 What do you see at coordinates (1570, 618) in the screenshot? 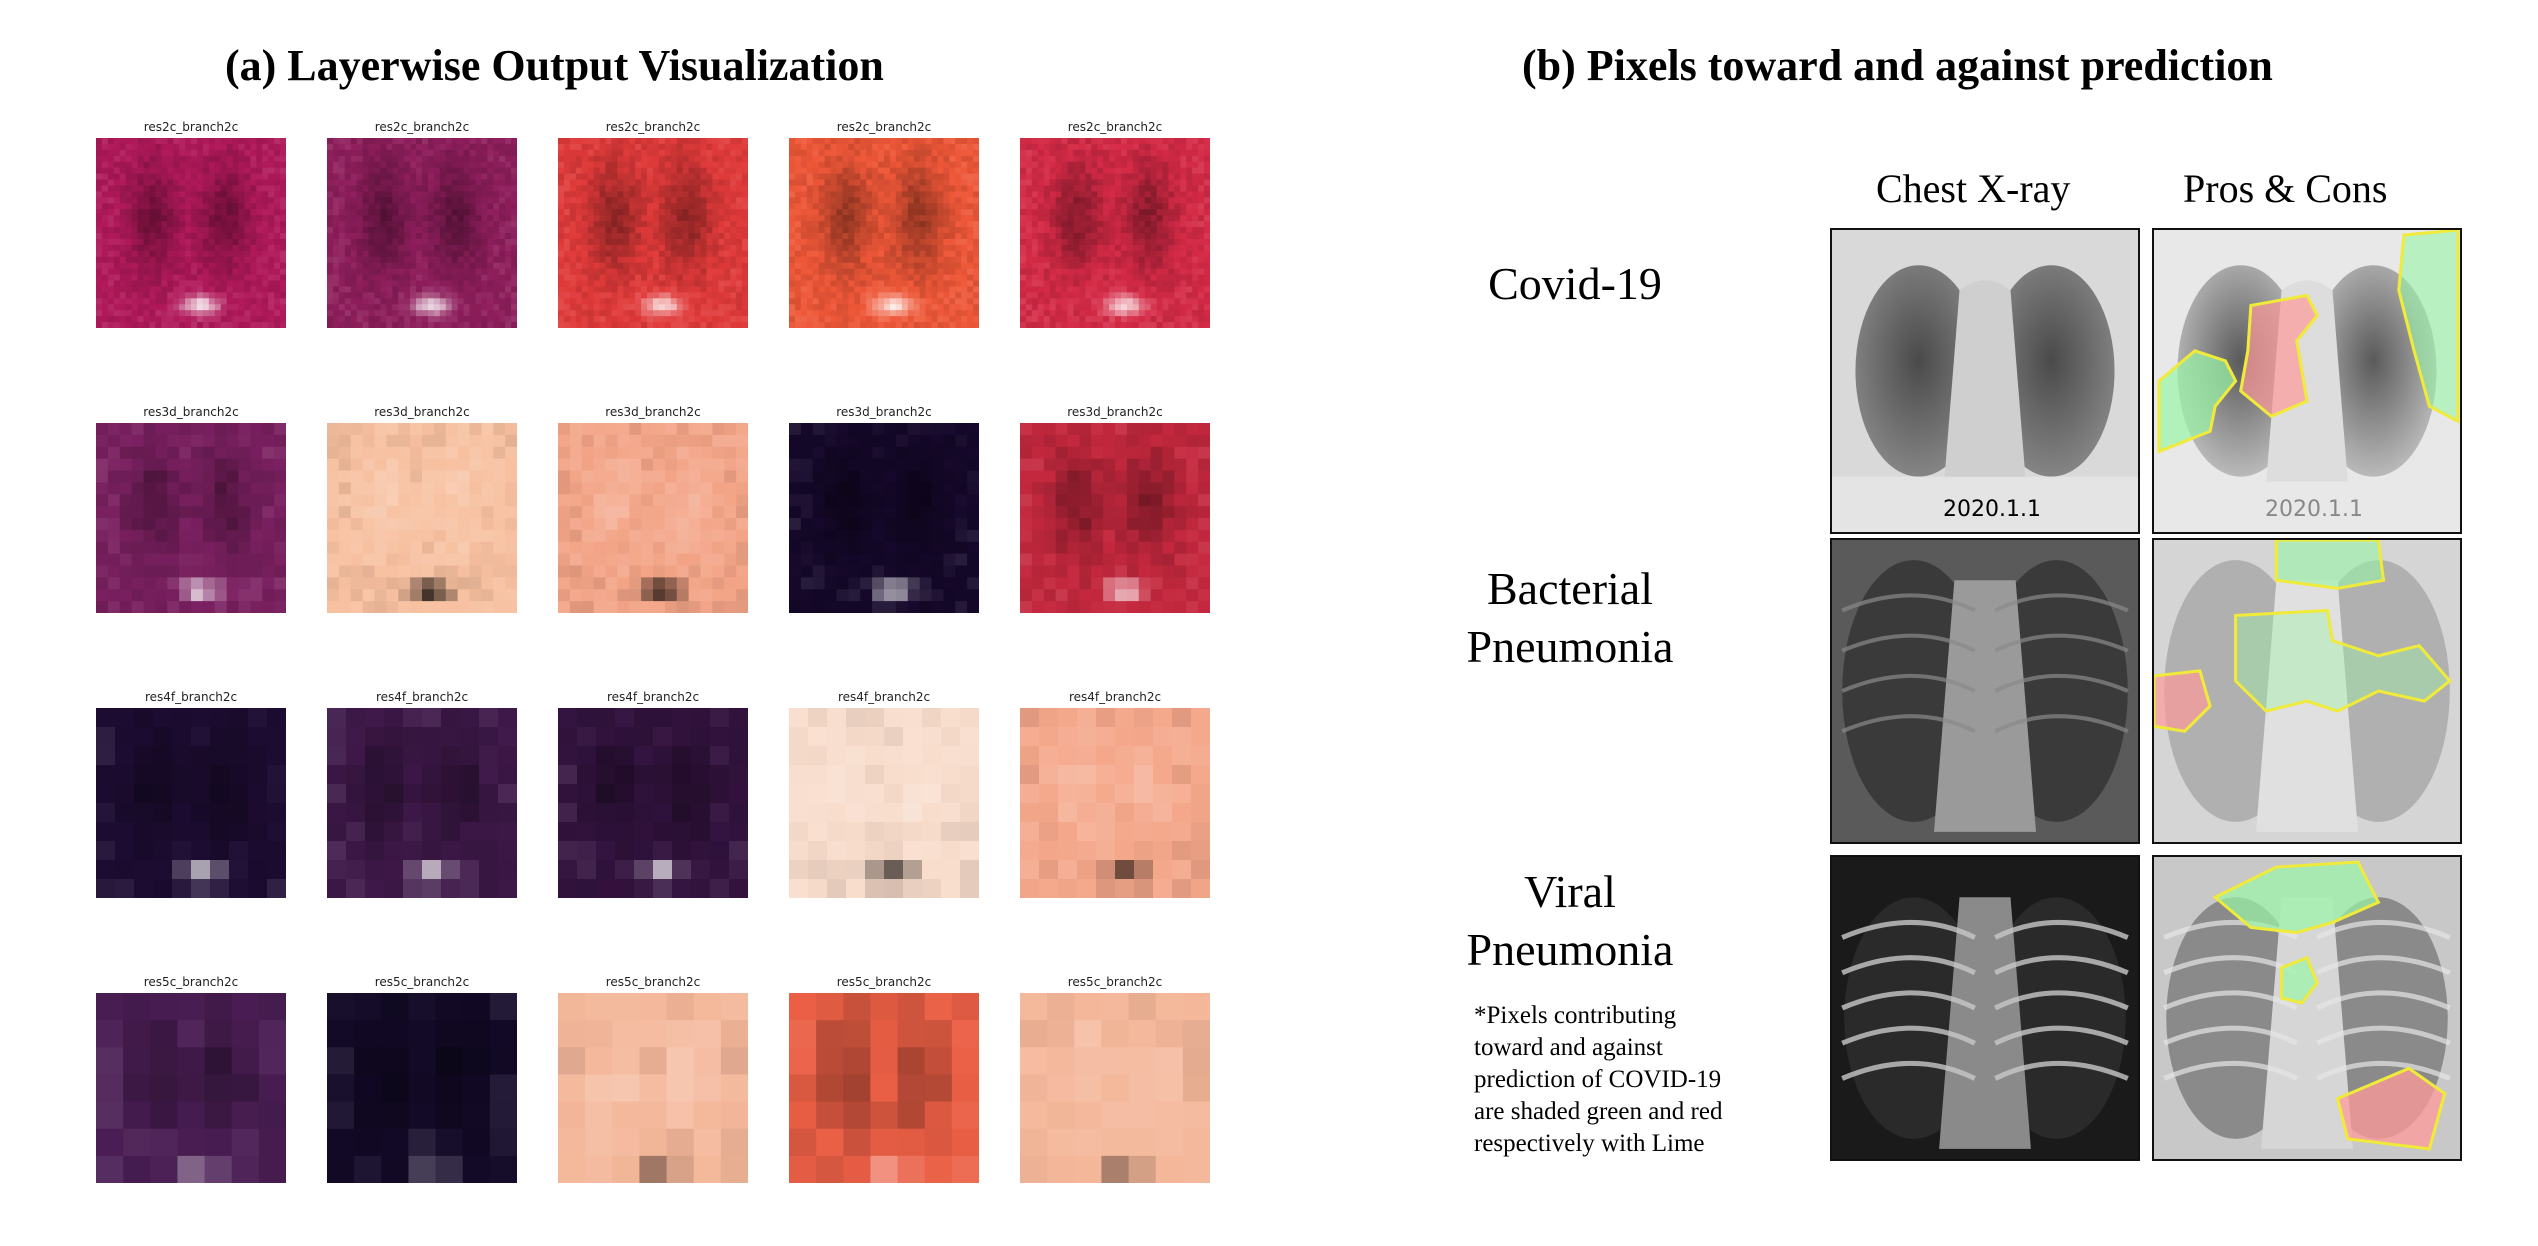
I see `row-label-bacterial: Bacterial Pneumonia` at bounding box center [1570, 618].